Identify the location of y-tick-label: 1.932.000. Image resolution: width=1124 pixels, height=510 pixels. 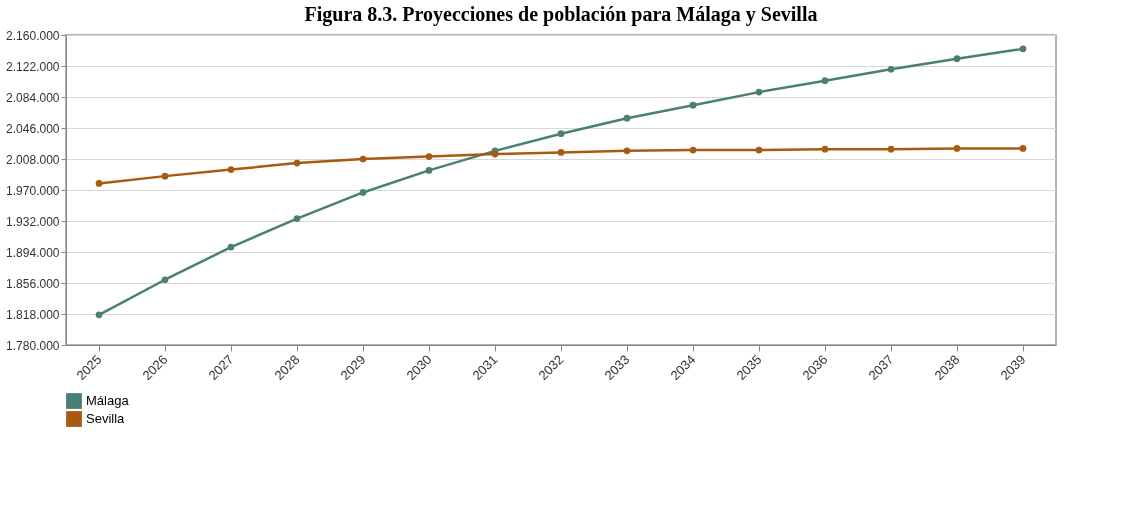
(33, 221).